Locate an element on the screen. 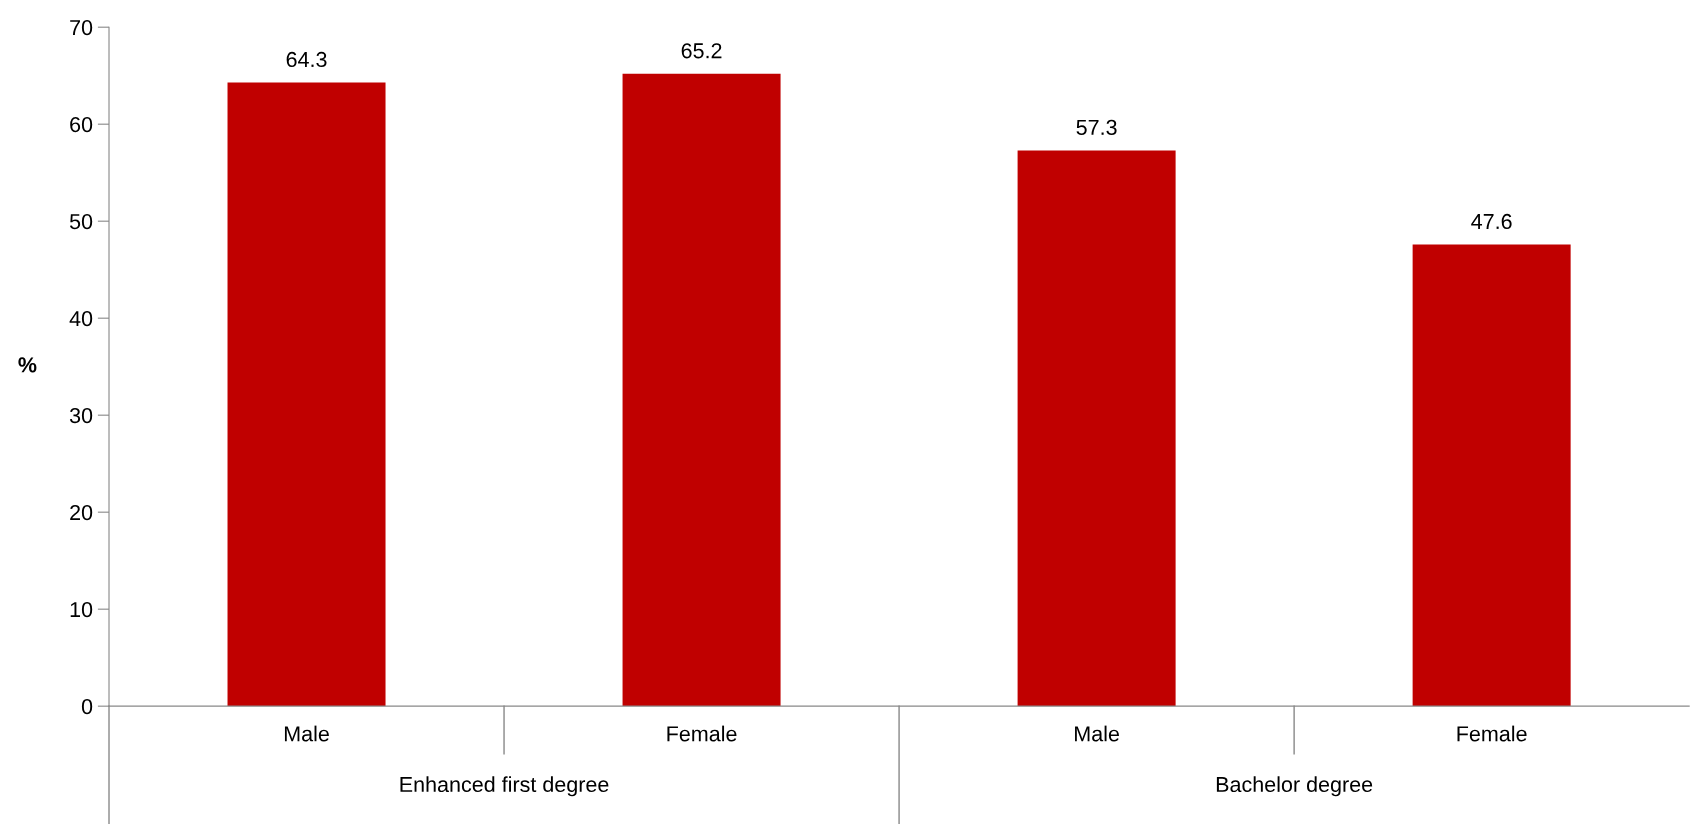  y-tick-label: 60 is located at coordinates (81, 124).